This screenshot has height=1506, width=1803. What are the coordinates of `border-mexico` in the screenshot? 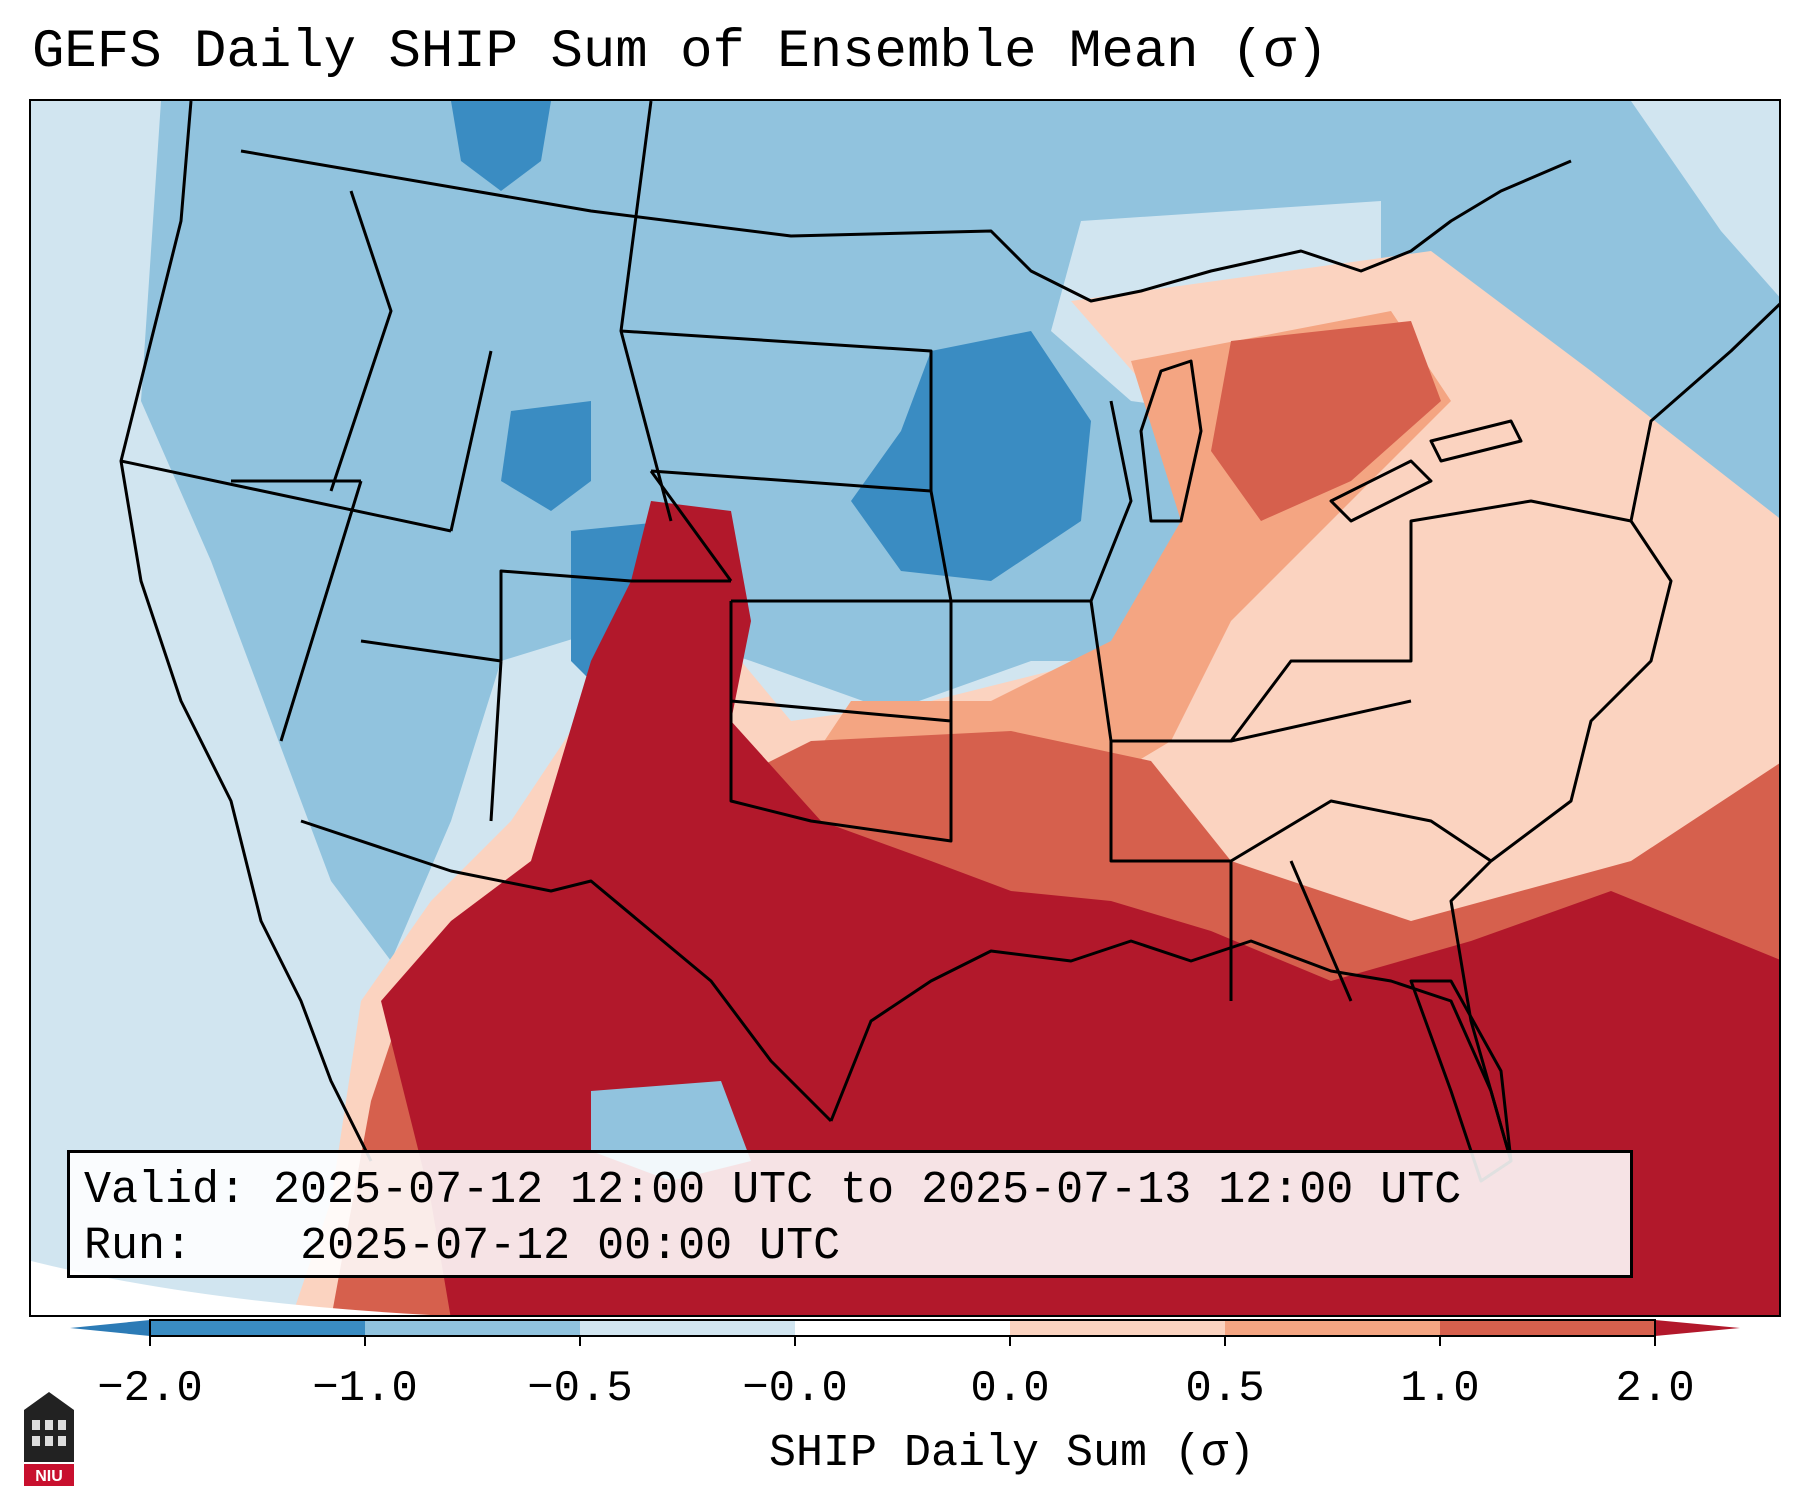 It's located at (566, 971).